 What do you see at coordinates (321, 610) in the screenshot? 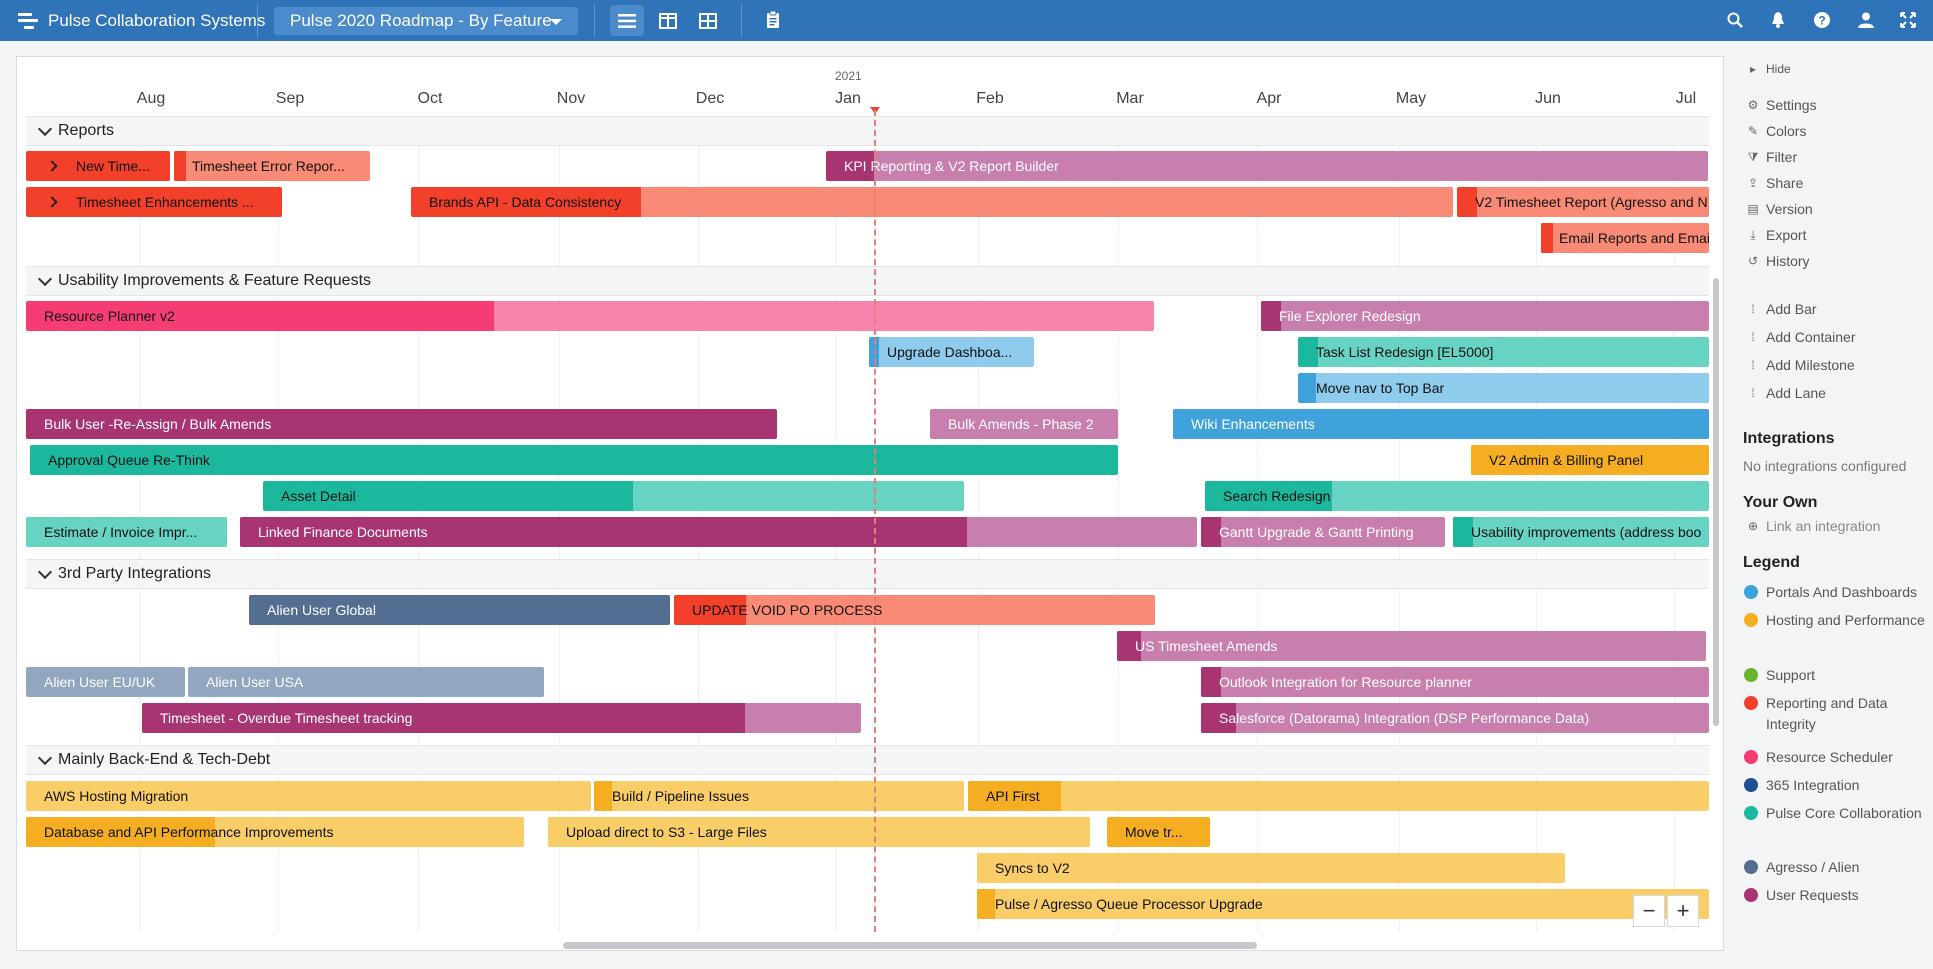
I see `bar-label: Alien User Global` at bounding box center [321, 610].